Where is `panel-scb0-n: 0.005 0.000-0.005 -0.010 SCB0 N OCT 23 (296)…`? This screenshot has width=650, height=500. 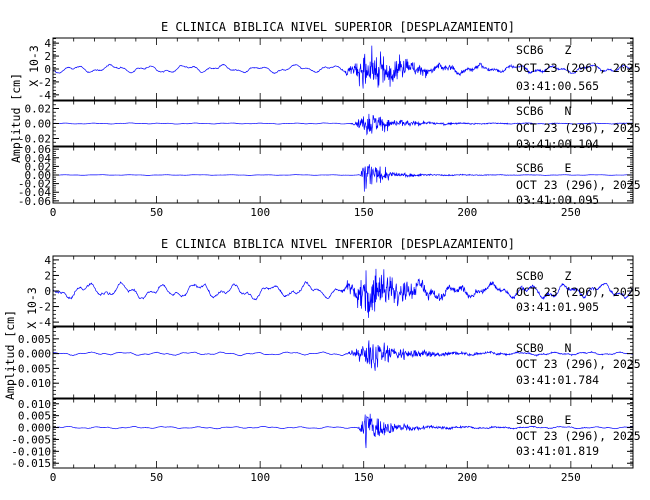 panel-scb0-n: 0.005 0.000-0.005 -0.010 SCB0 N OCT 23 (296)… is located at coordinates (326, 362).